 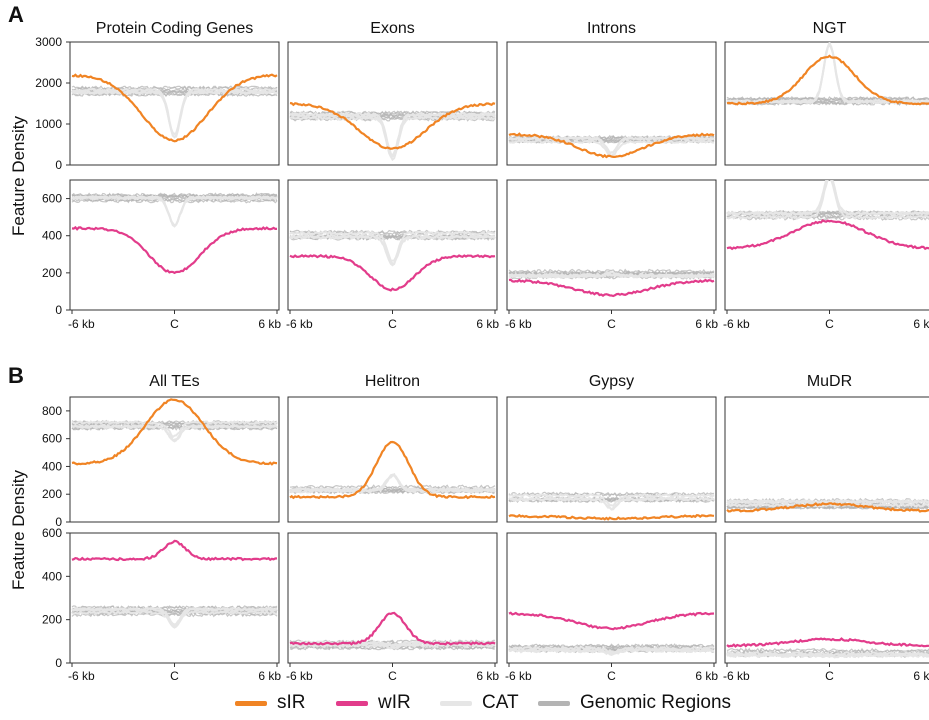 I want to click on sir-line-gypsy, so click(x=611, y=517).